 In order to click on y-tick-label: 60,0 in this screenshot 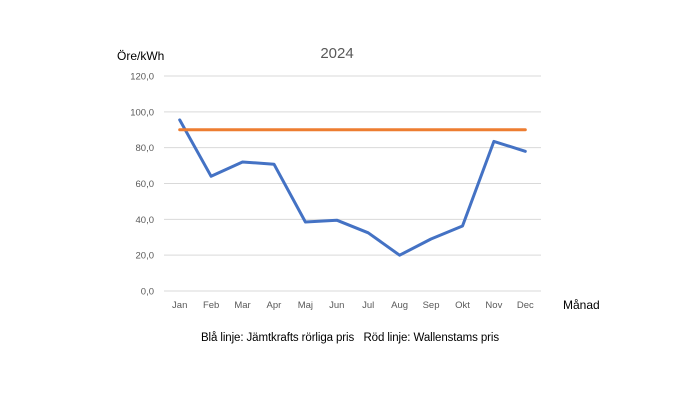, I will do `click(145, 184)`.